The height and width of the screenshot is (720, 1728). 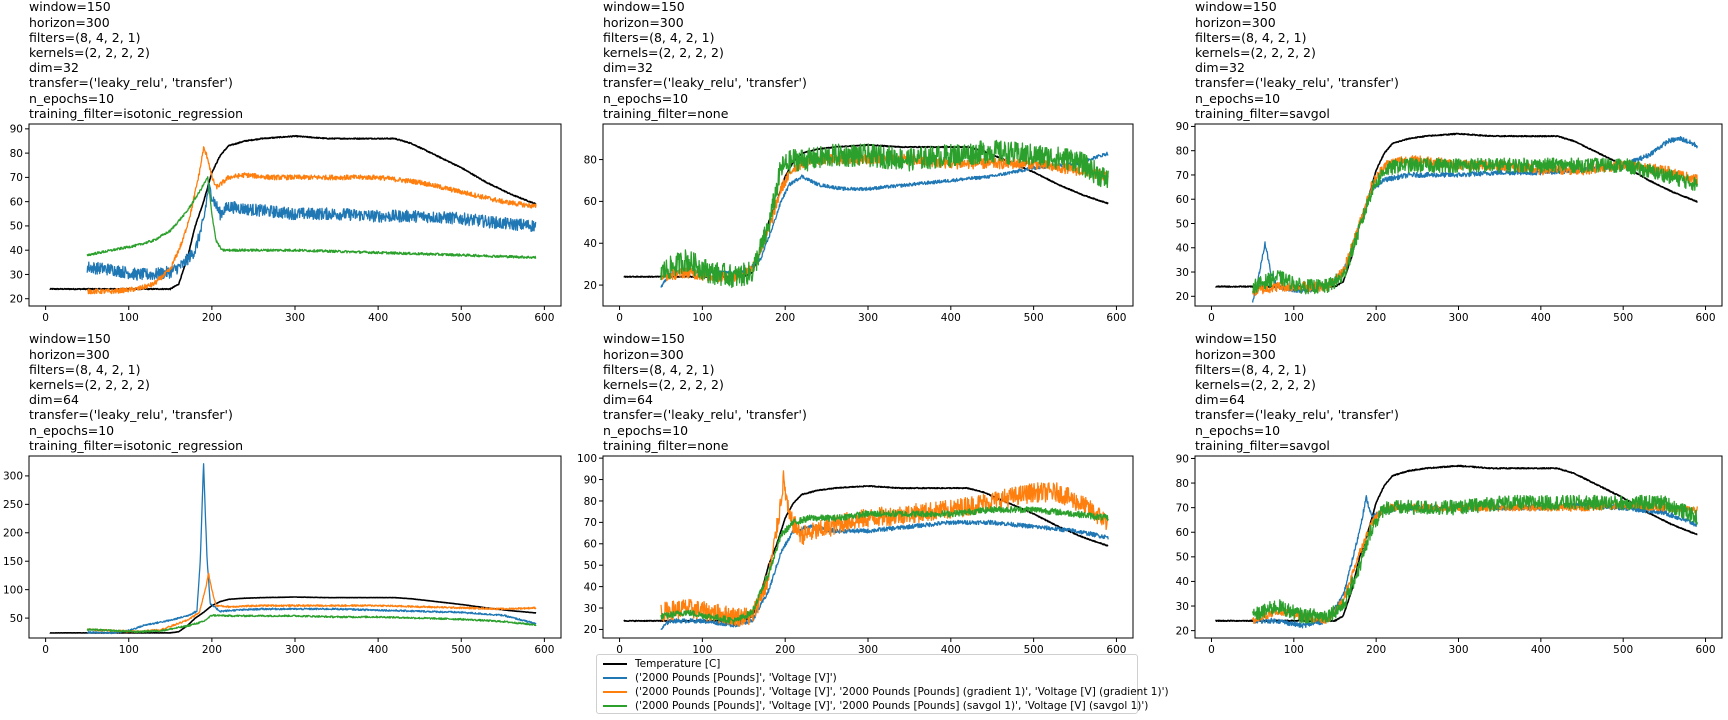 I want to click on y-tick-label: 150, so click(x=13, y=562).